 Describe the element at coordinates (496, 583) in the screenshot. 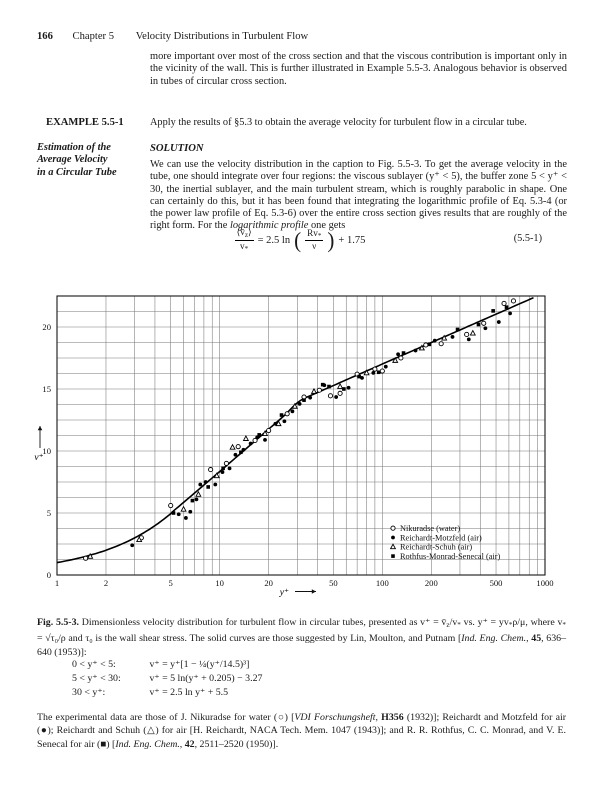

I see `svg-text: 500` at that location.